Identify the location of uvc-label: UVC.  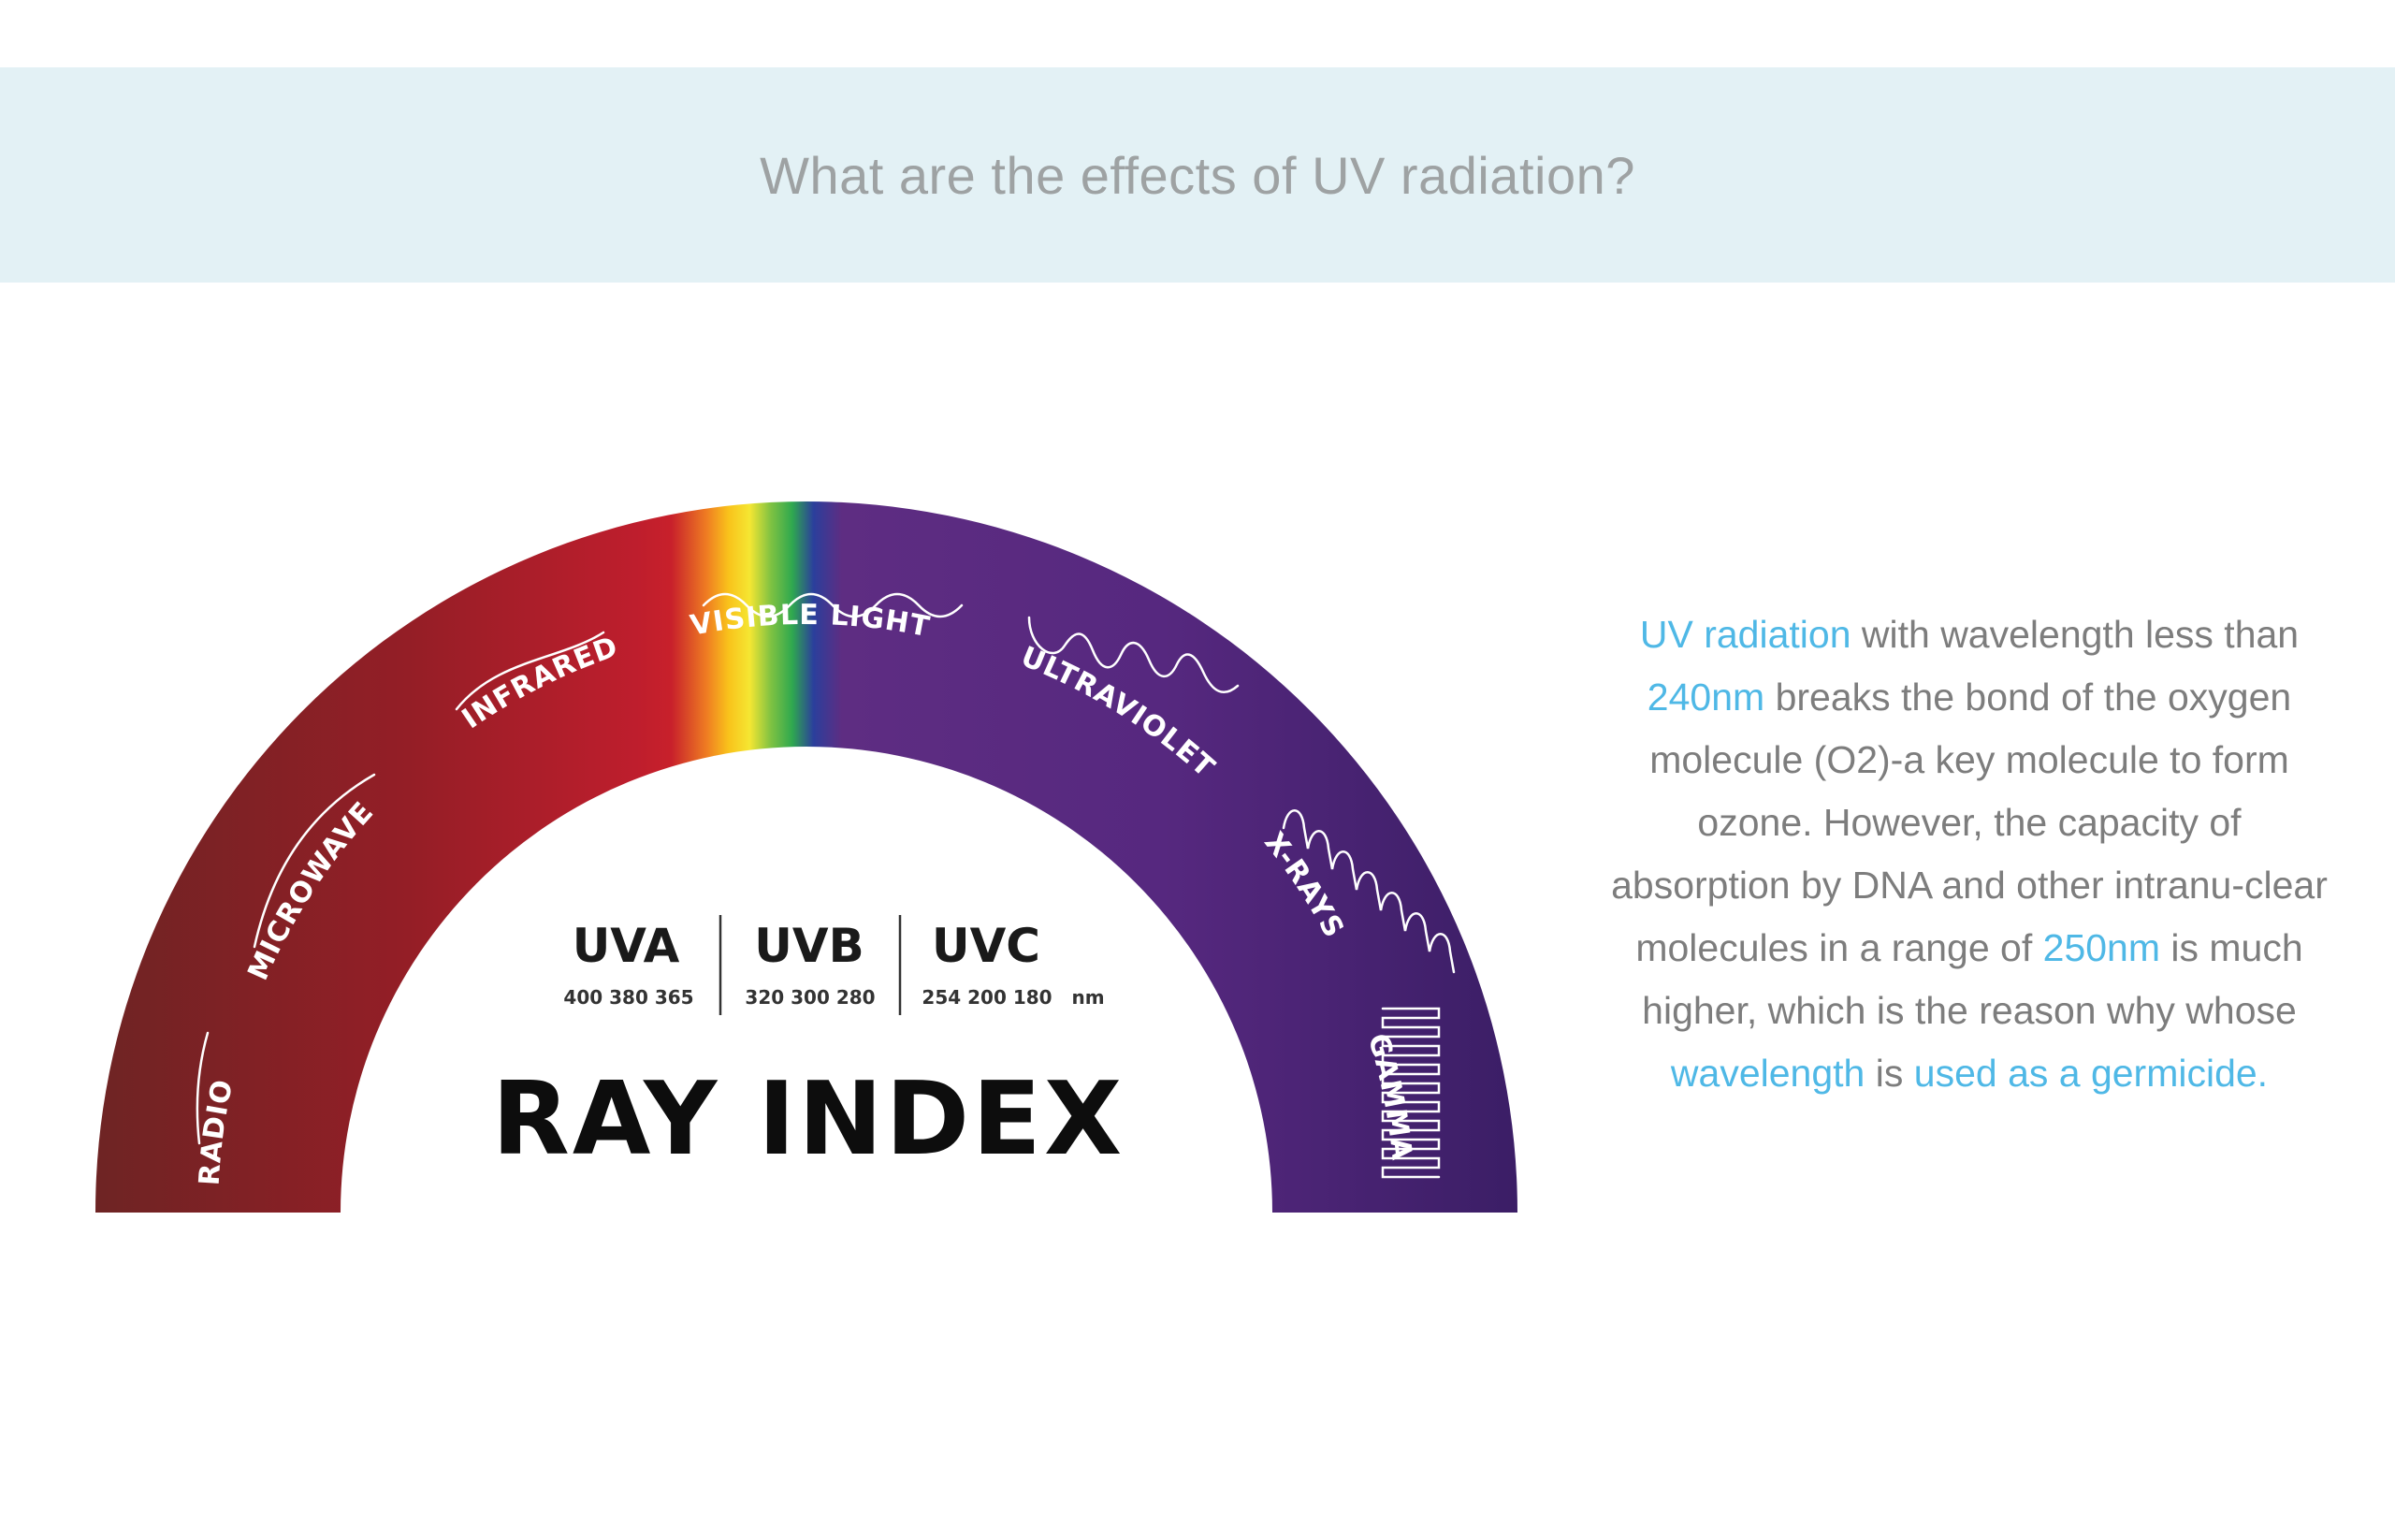
(986, 946).